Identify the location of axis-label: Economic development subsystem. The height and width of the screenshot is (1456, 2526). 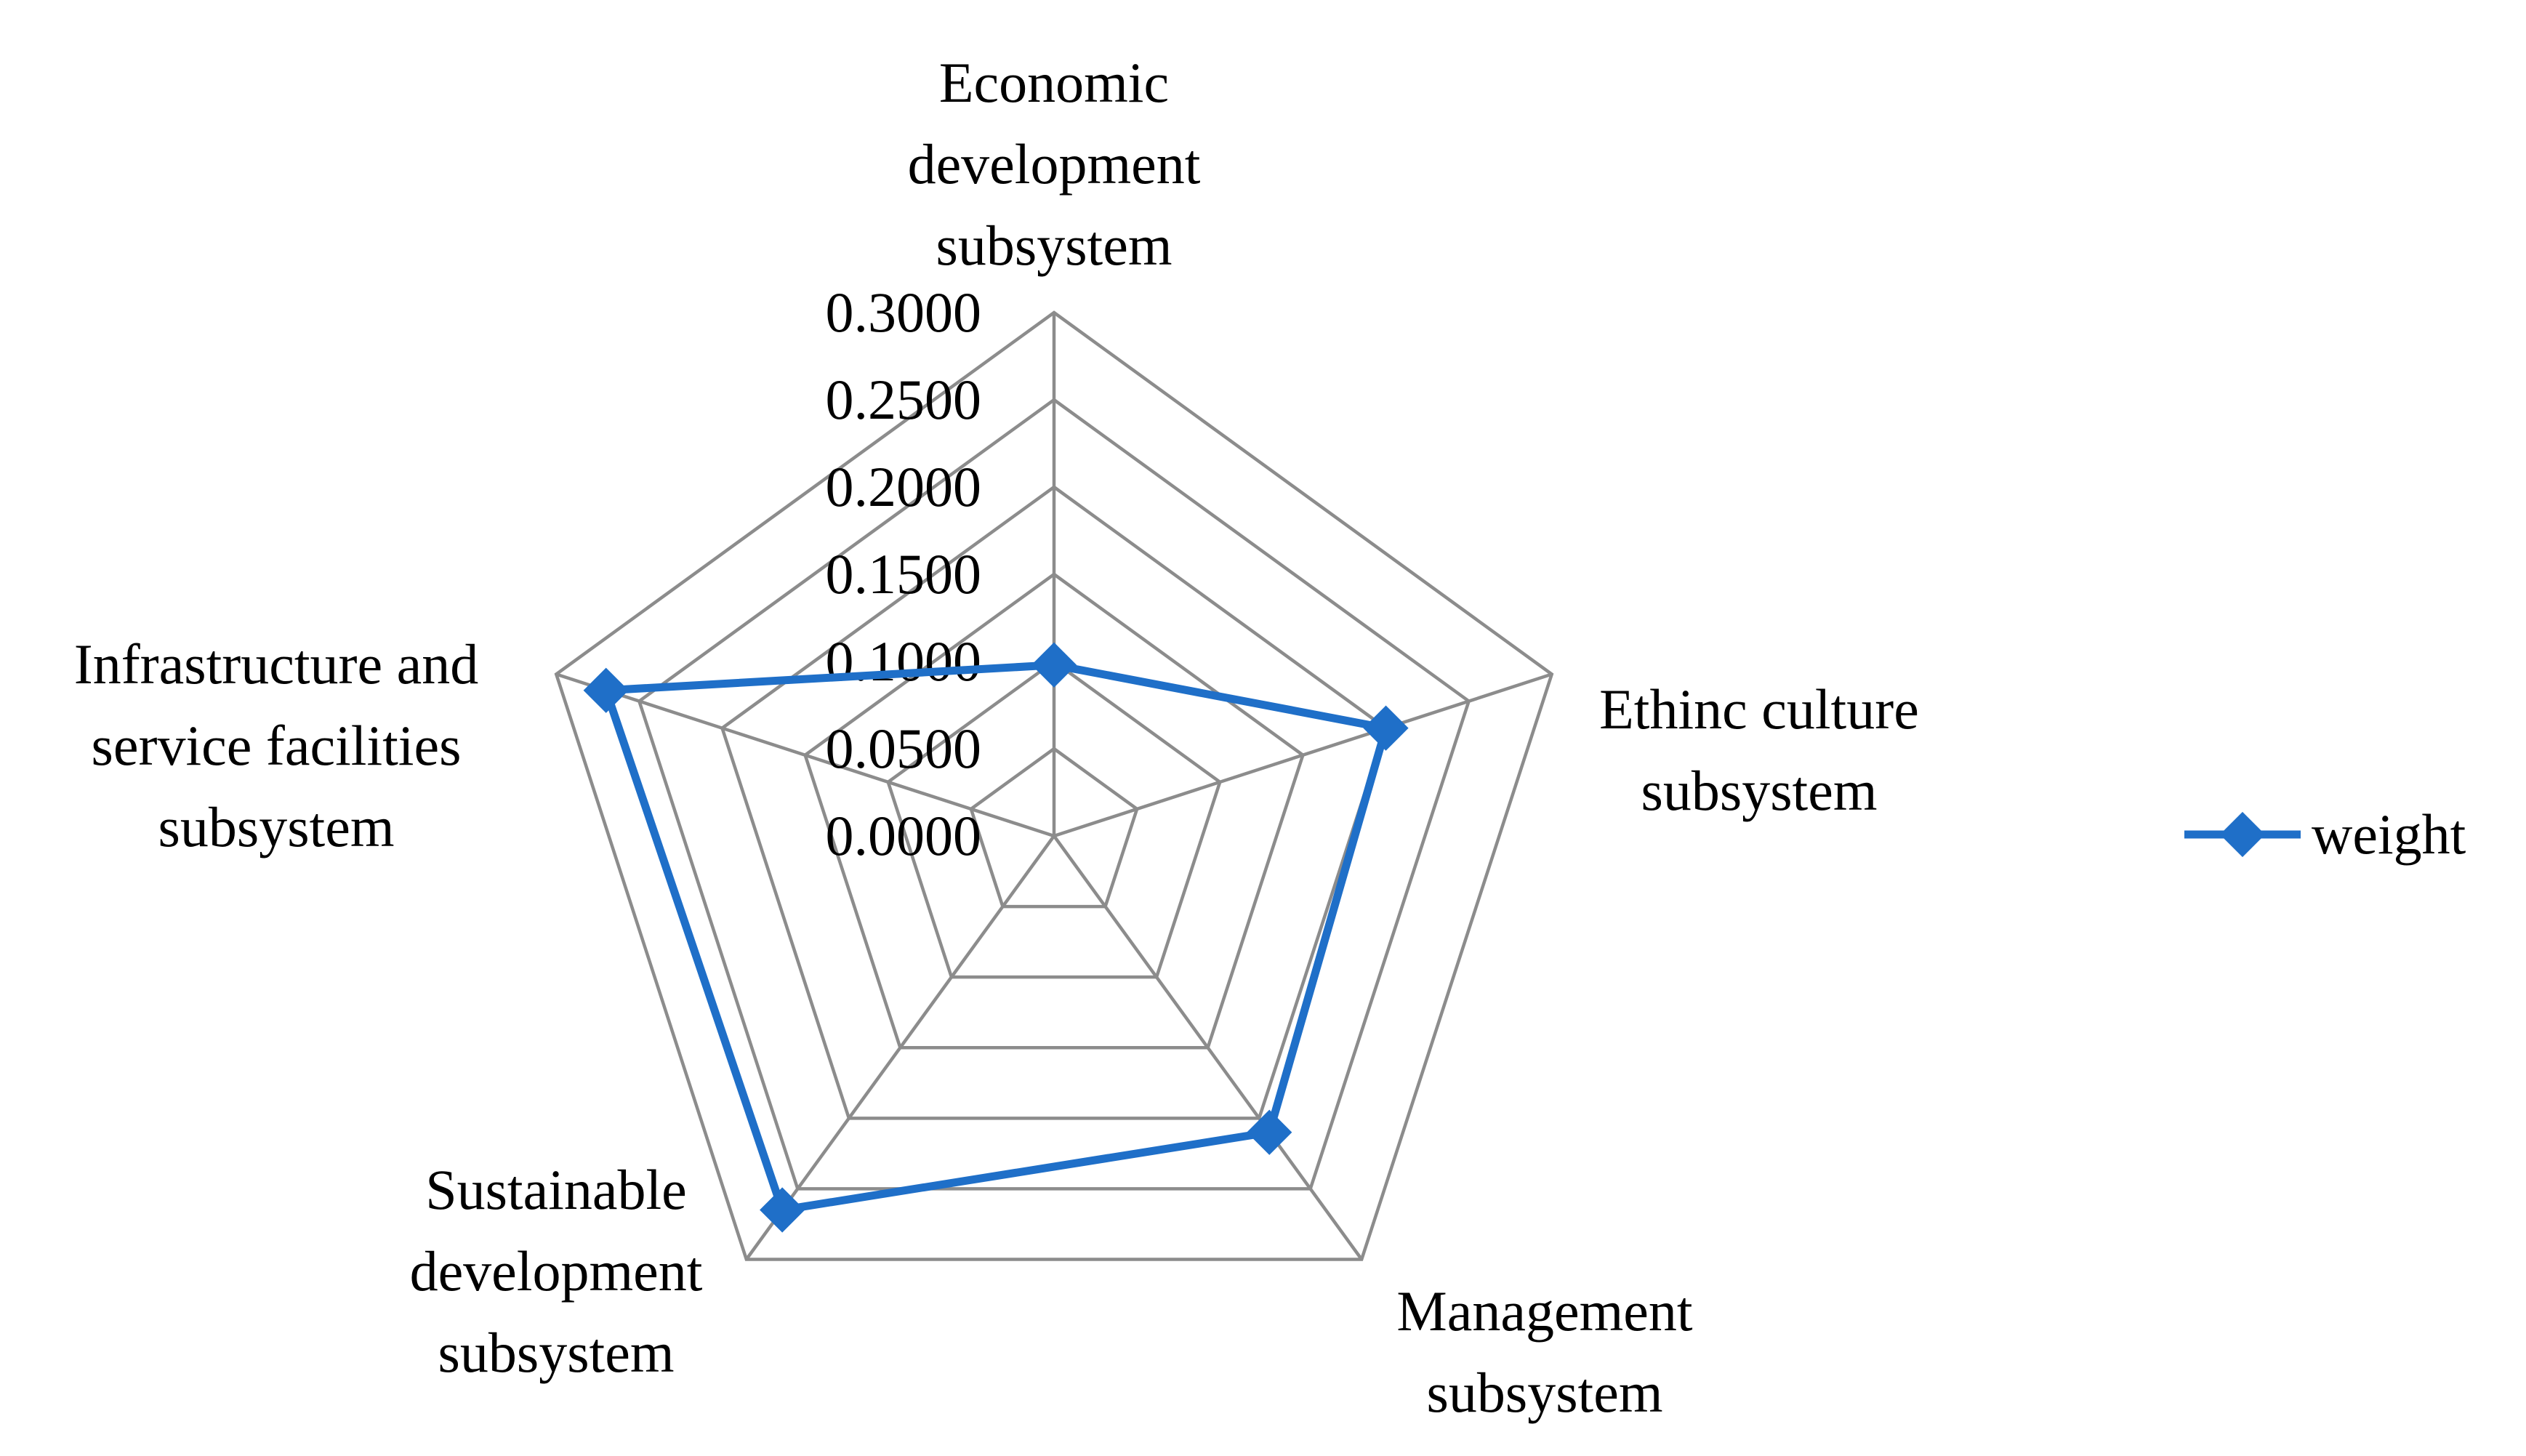
(1054, 164).